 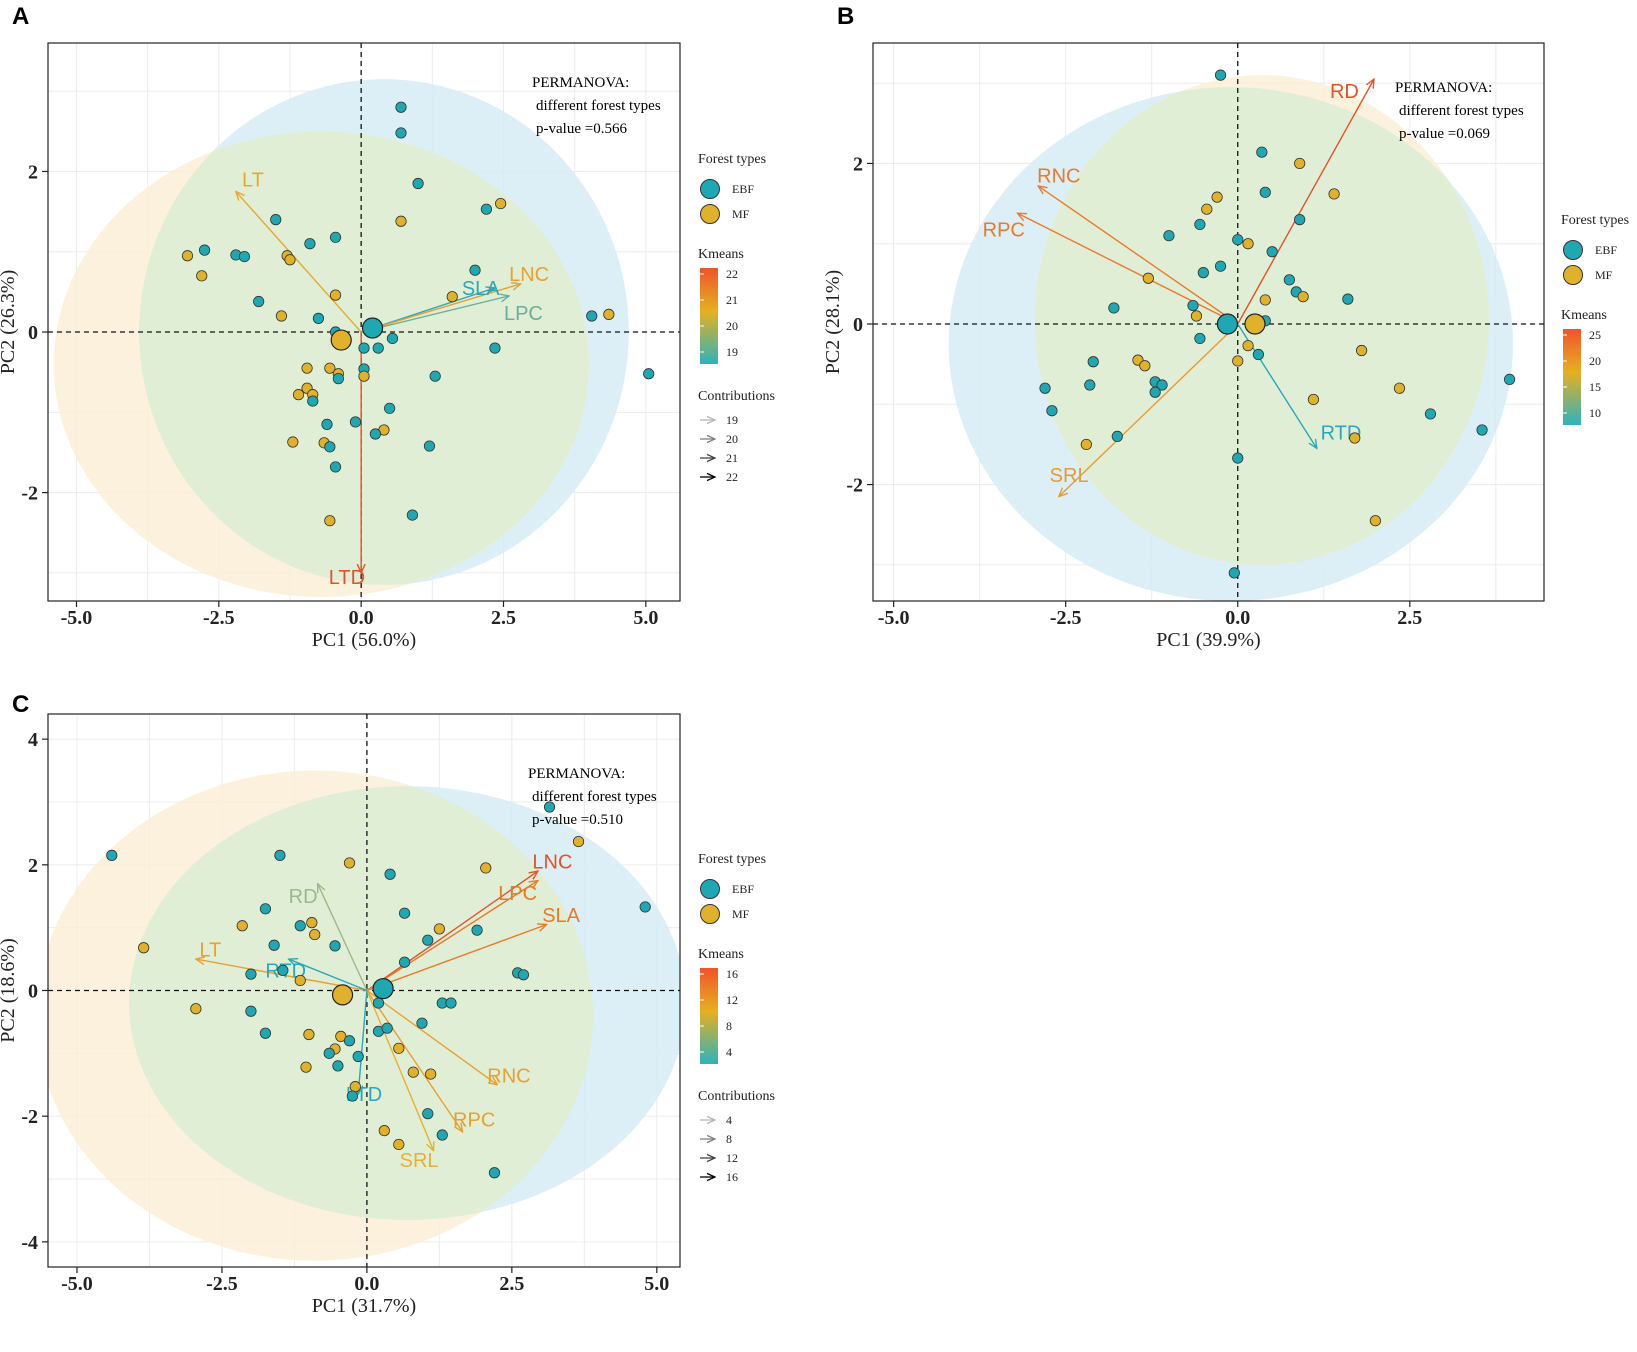 I want to click on legend-kmeans-tick: 20, so click(x=1595, y=361).